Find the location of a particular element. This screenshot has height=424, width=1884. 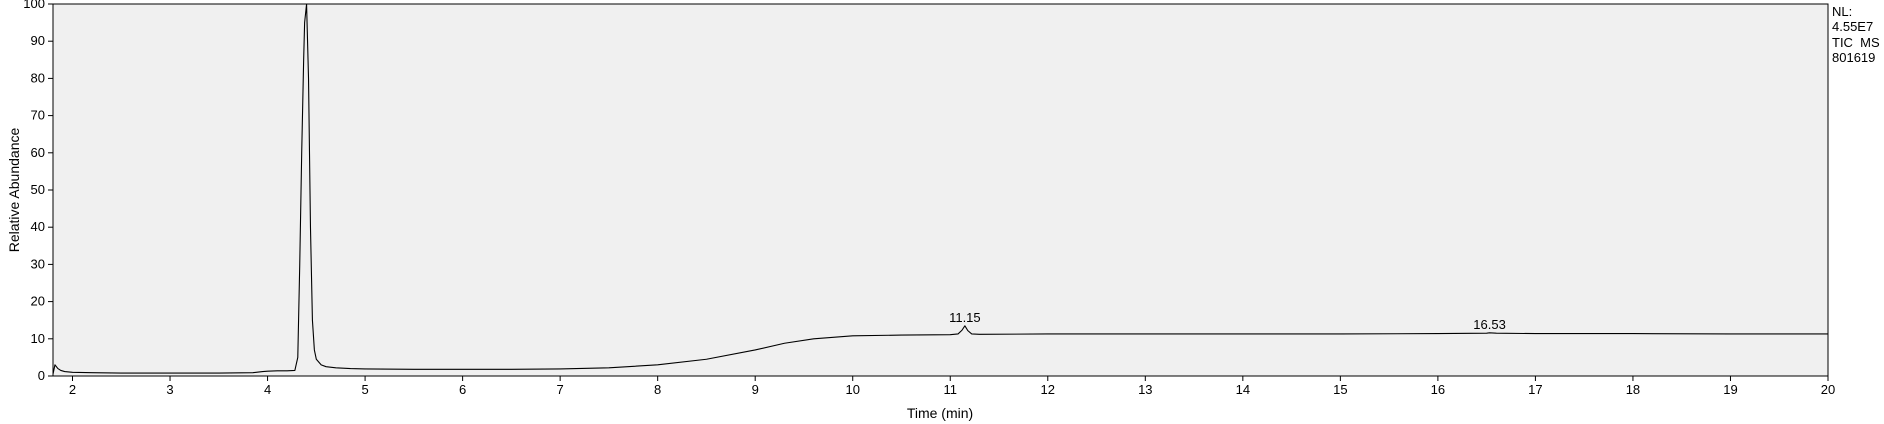

info-block: NL: 4.55E7 TIC MS 801619 is located at coordinates (1856, 34).